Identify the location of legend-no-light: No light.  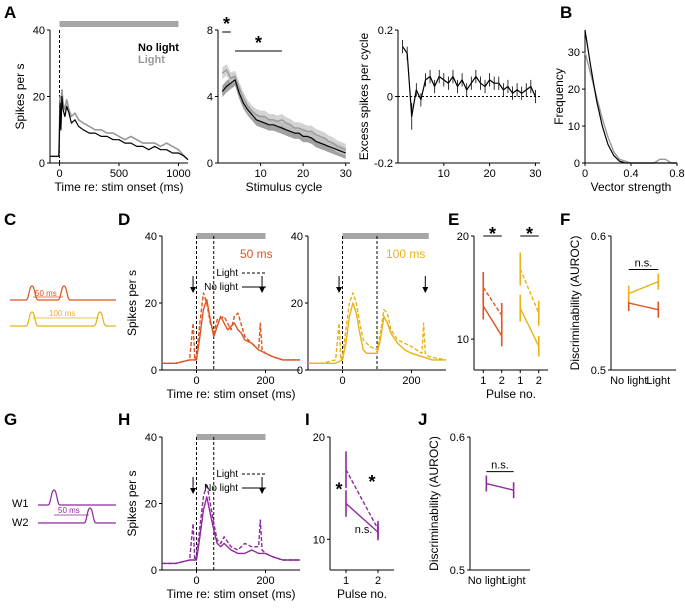
(158, 48).